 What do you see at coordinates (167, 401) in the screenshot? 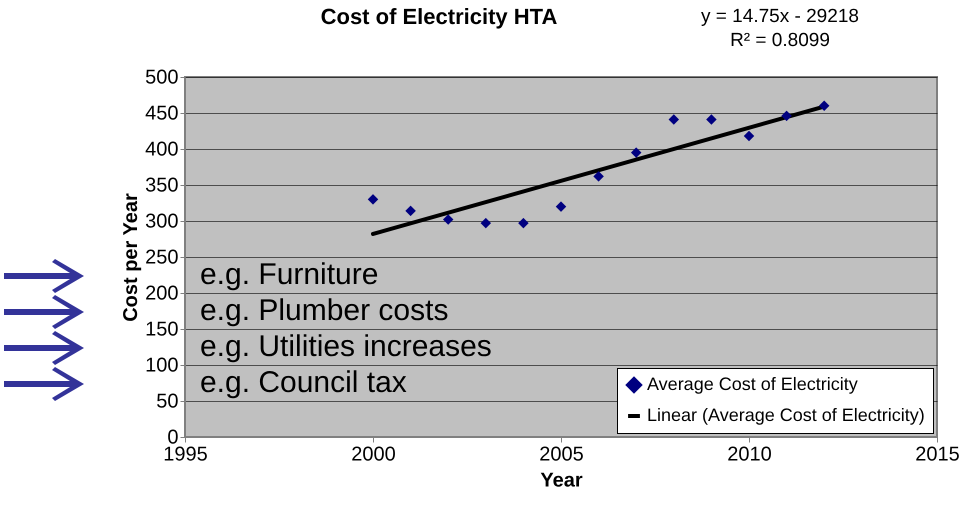
I see `y-tick-label: 50` at bounding box center [167, 401].